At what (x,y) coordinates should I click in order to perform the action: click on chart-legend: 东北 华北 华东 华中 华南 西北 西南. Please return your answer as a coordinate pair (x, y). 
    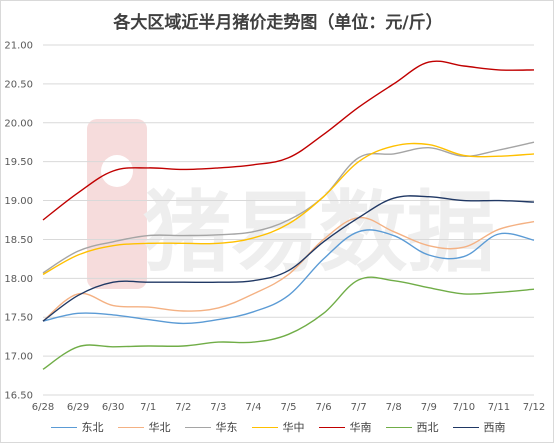
    Looking at the image, I should click on (277, 427).